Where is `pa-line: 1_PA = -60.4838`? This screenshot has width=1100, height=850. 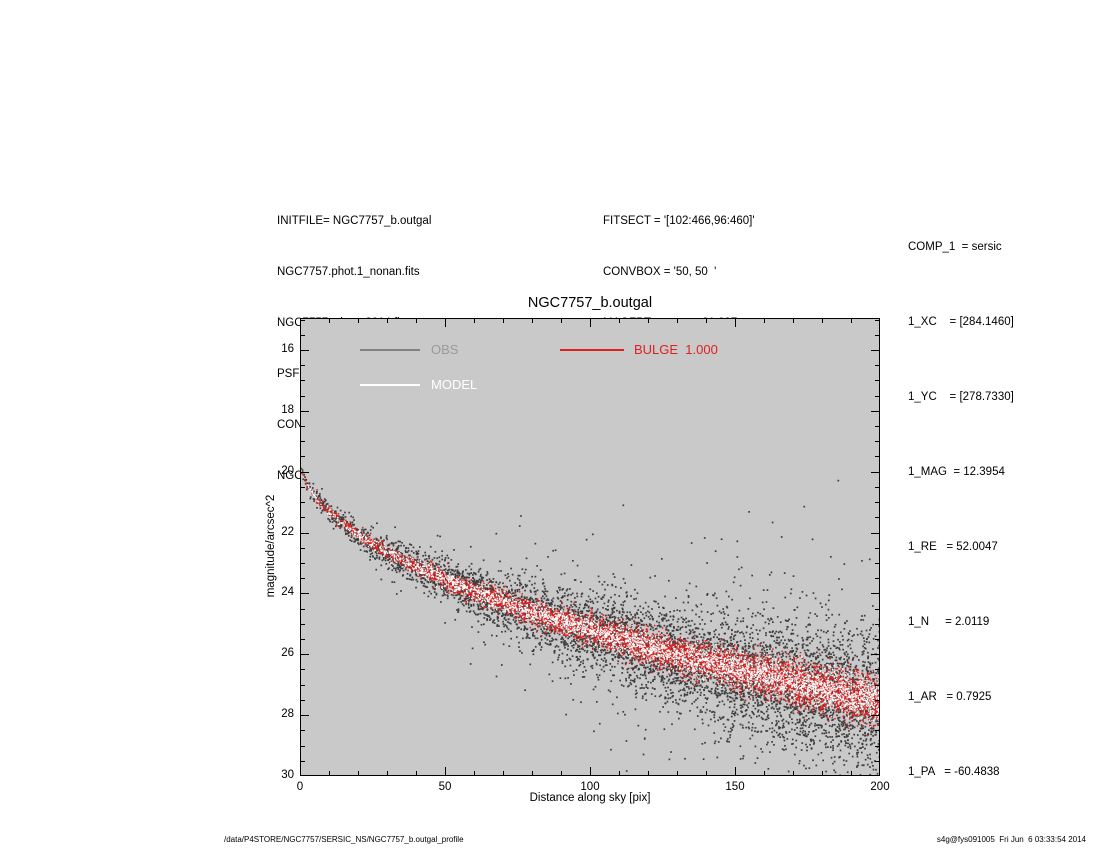
pa-line: 1_PA = -60.4838 is located at coordinates (954, 772).